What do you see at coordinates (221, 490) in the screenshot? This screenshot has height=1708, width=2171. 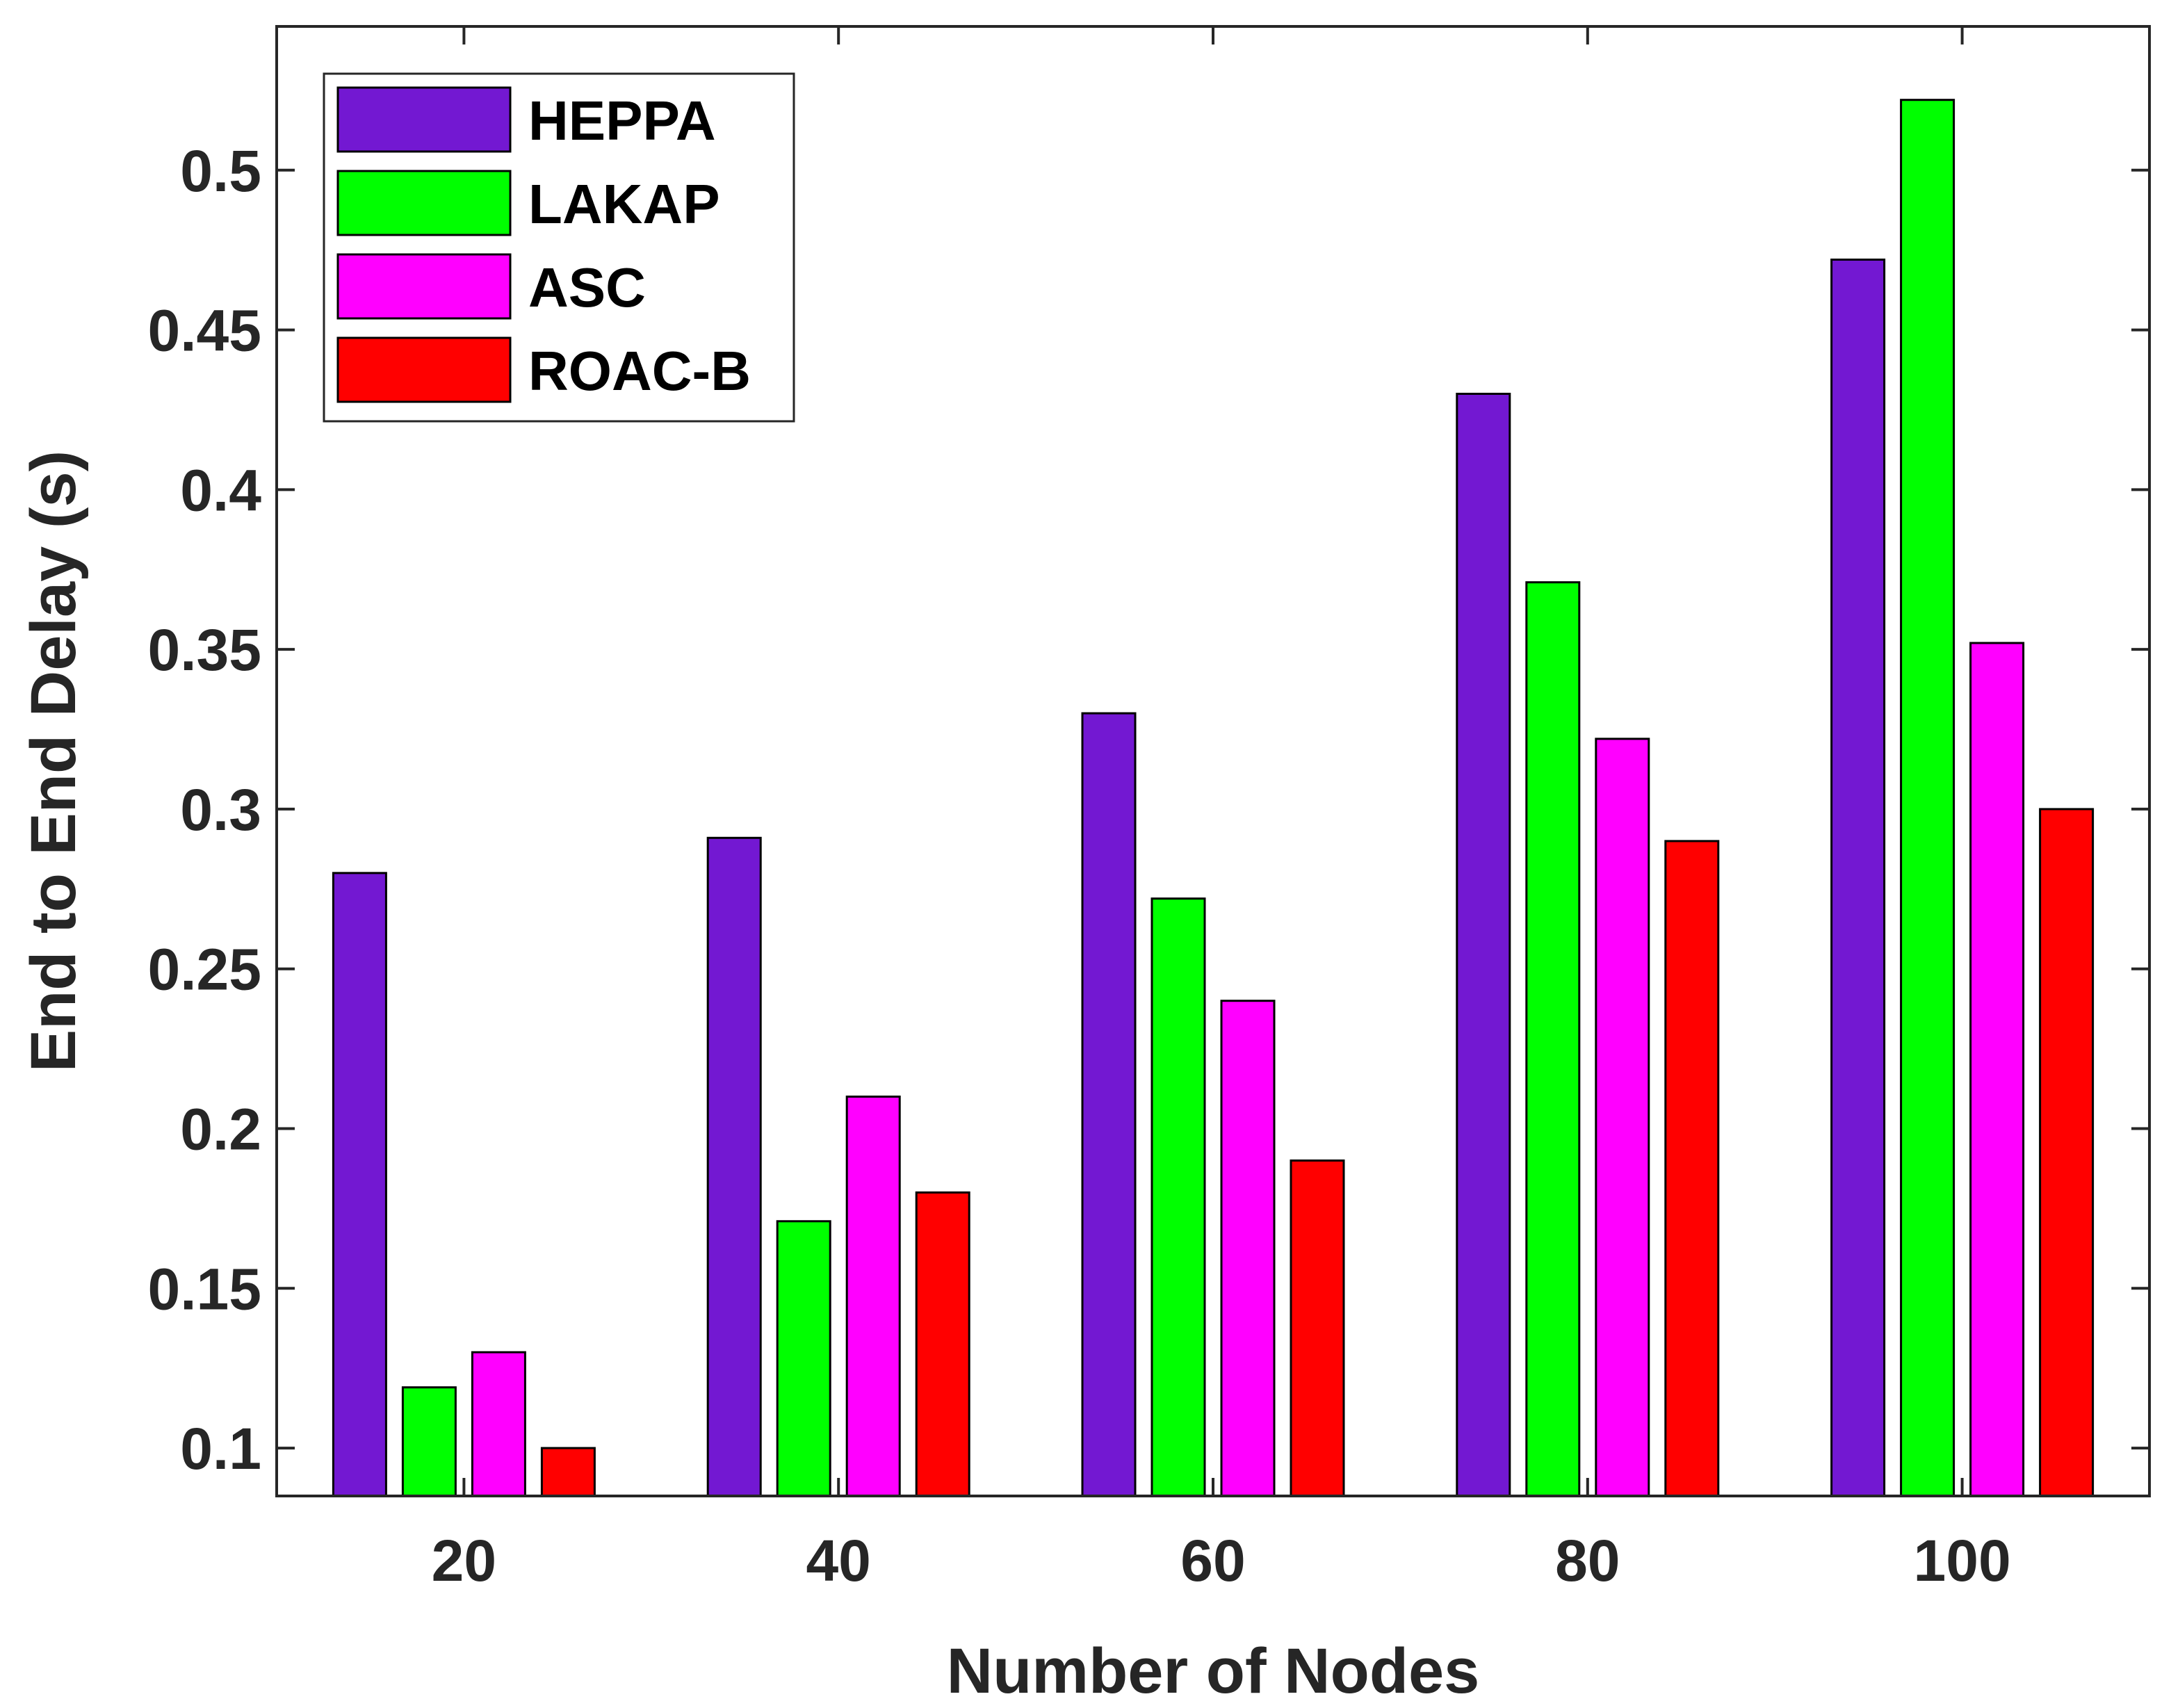 I see `y-tick-label: 0.4` at bounding box center [221, 490].